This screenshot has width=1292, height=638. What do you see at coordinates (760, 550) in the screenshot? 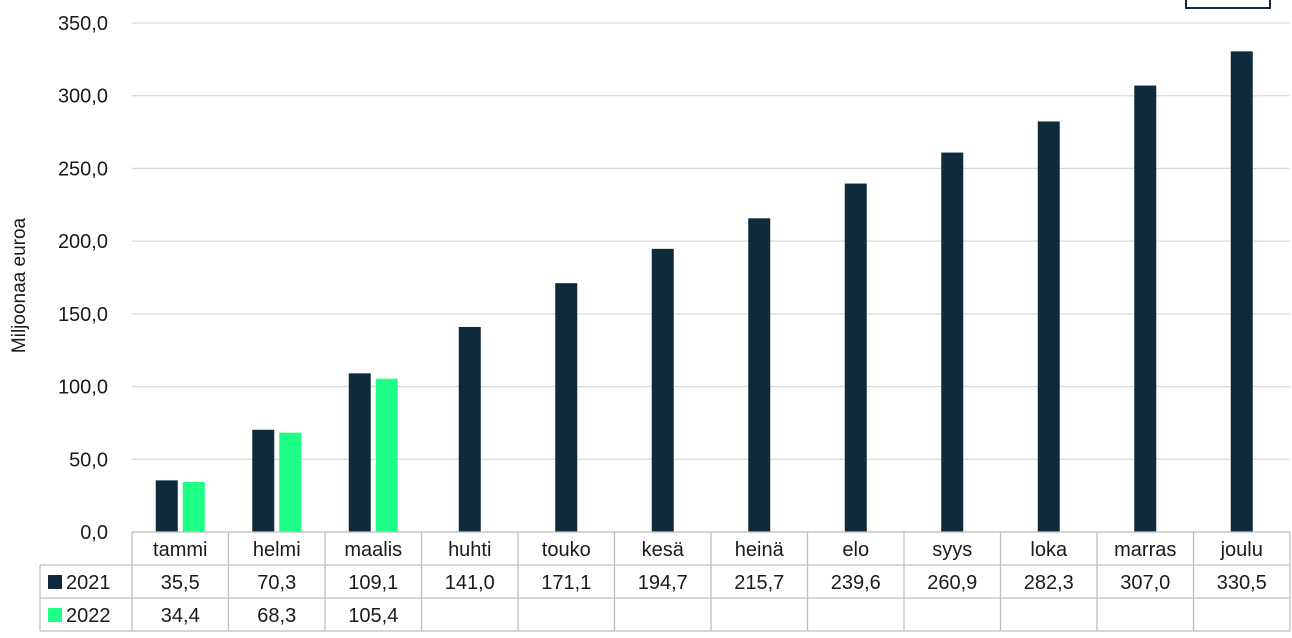
I see `x-category-label: heinä` at bounding box center [760, 550].